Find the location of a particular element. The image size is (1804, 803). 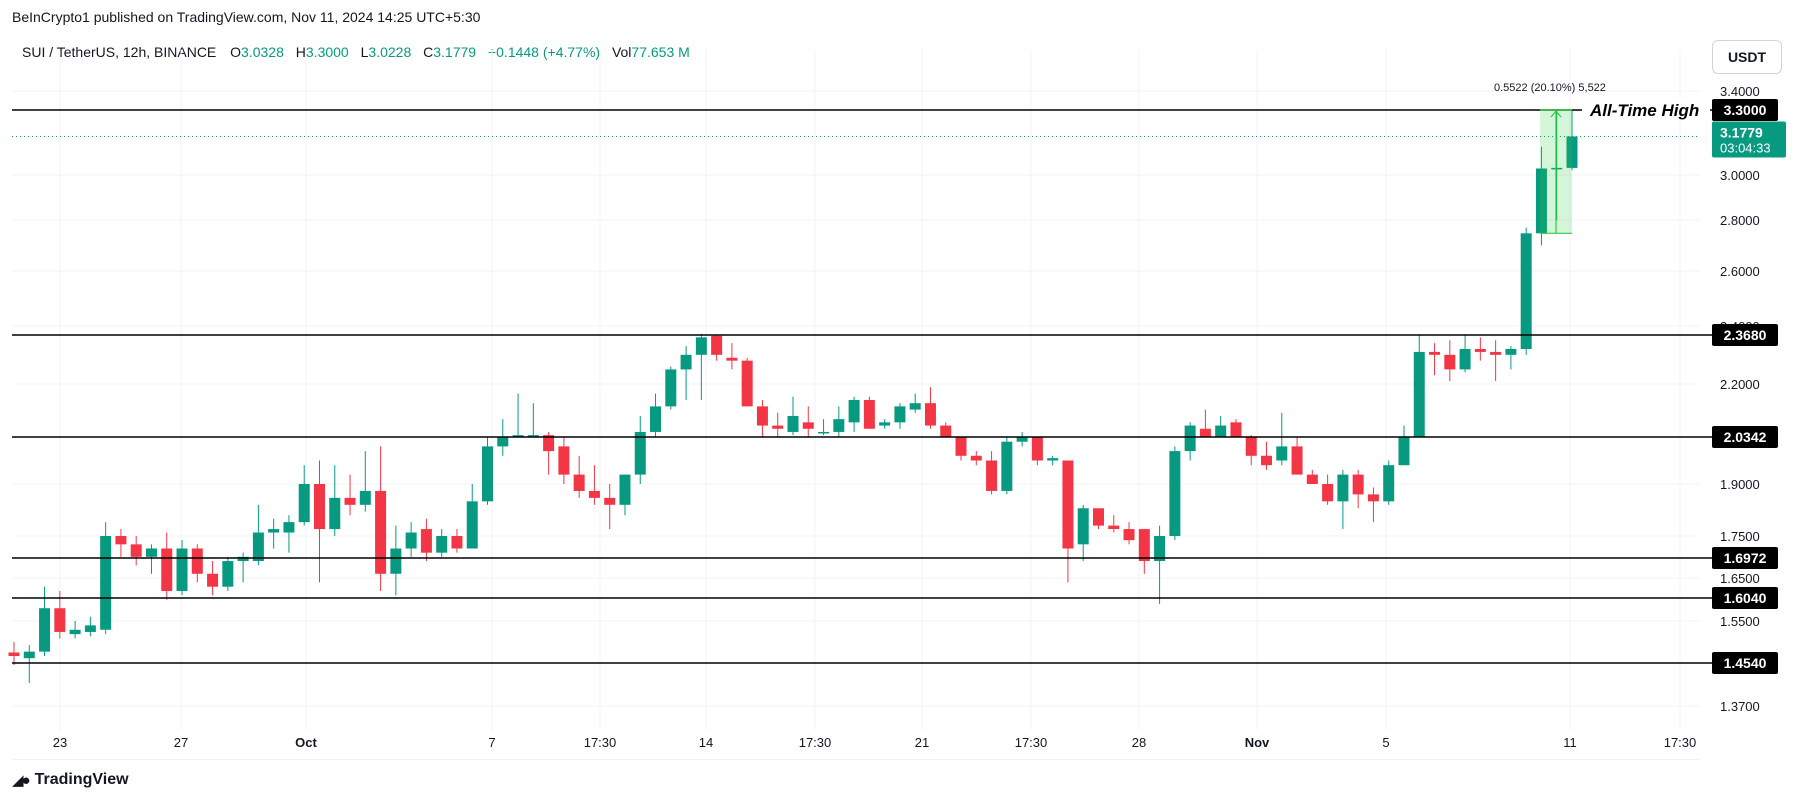

x-tick-label: 17:30 is located at coordinates (600, 742).